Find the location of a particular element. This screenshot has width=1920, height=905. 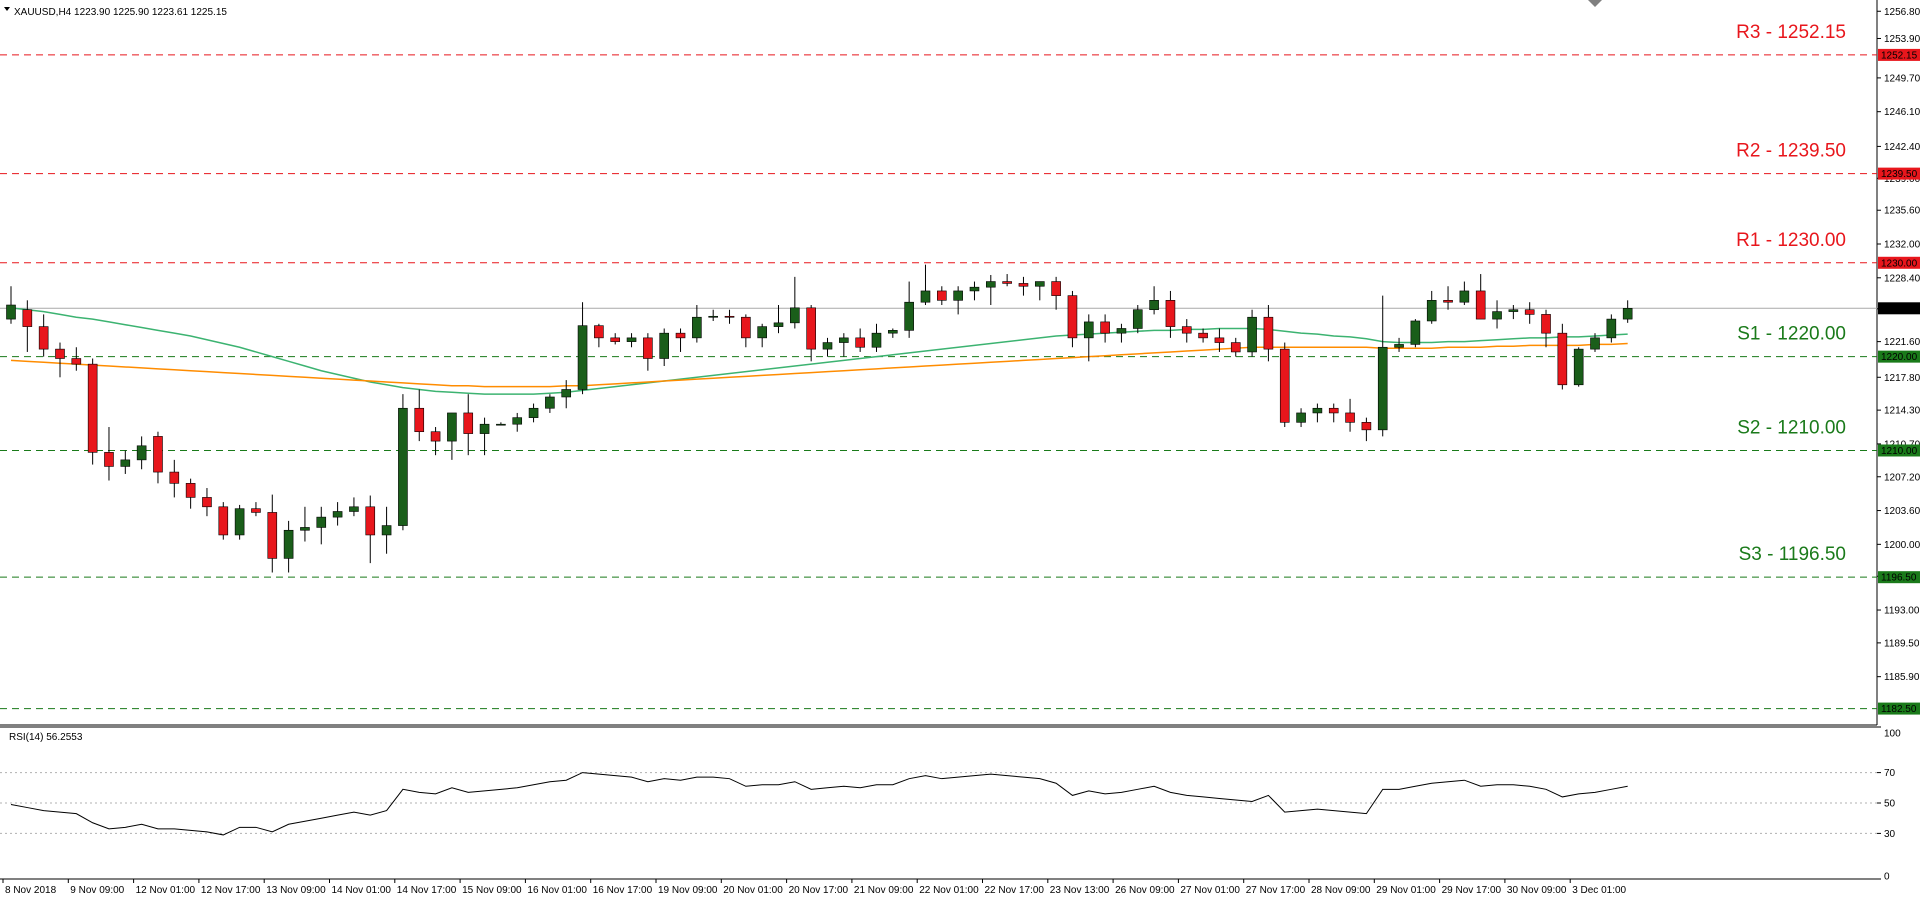

dropdown-triangle-icon is located at coordinates (7, 9).